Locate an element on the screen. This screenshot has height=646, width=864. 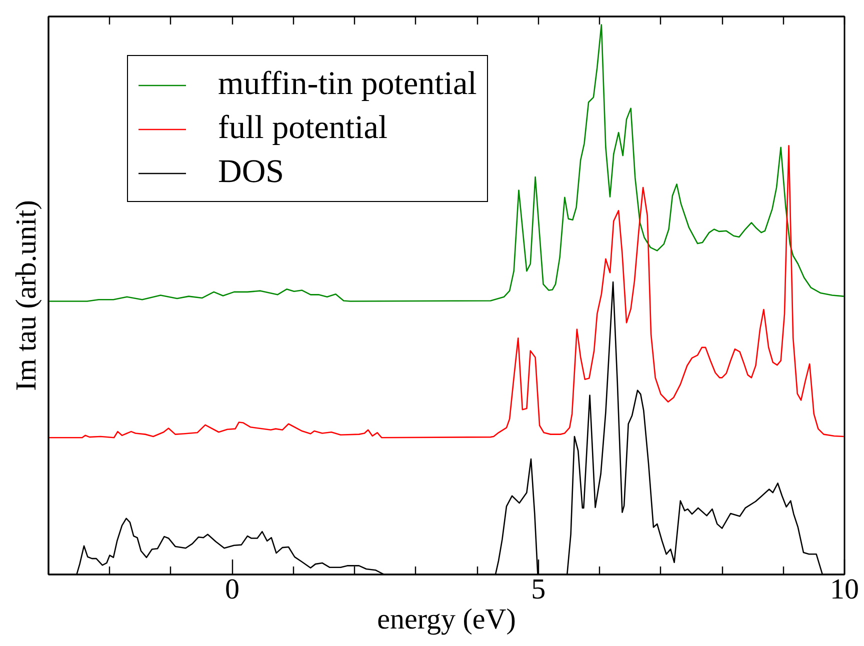
legend-label: DOS is located at coordinates (251, 172).